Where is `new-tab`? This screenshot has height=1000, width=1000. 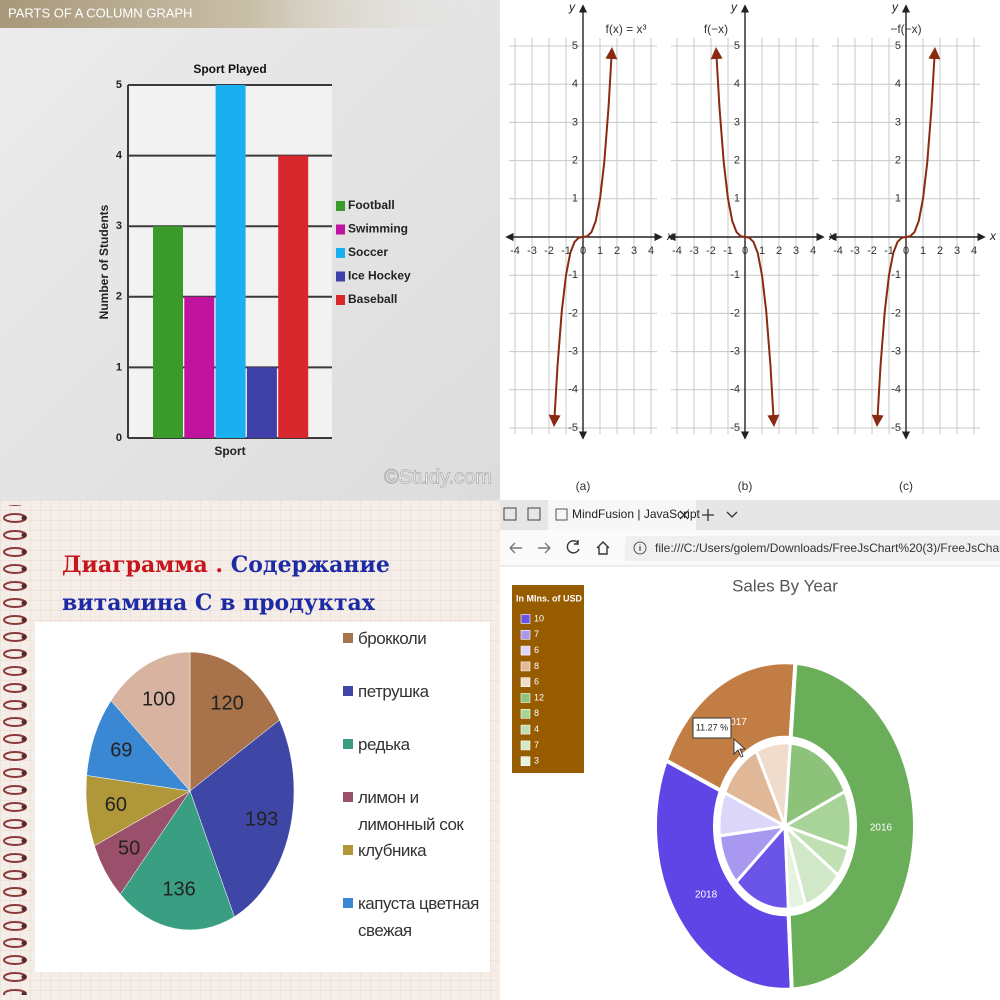 new-tab is located at coordinates (708, 515).